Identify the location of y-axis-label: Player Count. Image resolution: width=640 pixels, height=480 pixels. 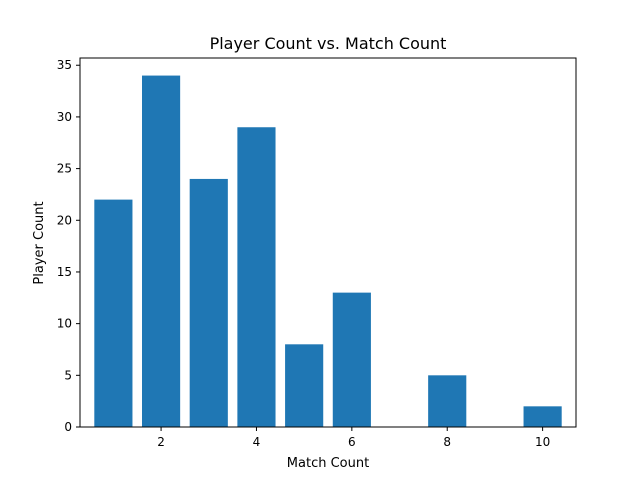
(39, 242).